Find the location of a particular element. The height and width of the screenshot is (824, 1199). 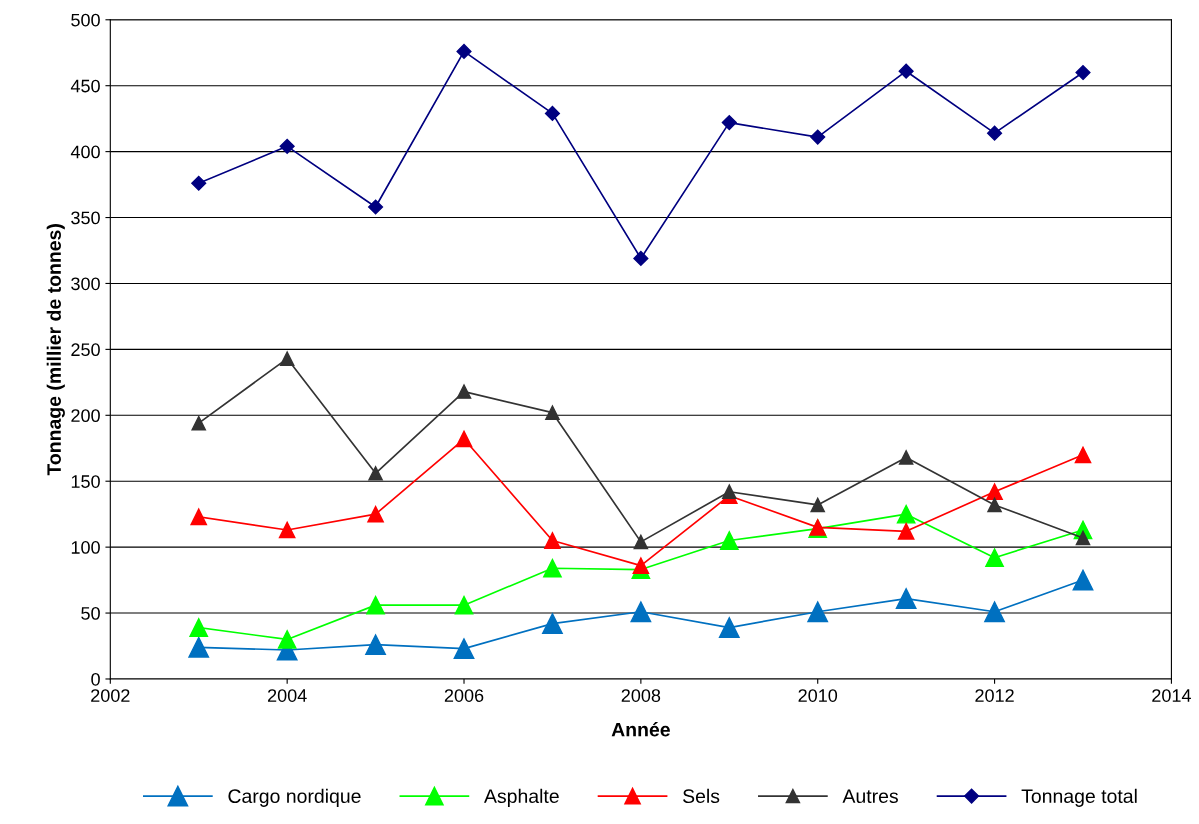

legend-label: Autres is located at coordinates (870, 796).